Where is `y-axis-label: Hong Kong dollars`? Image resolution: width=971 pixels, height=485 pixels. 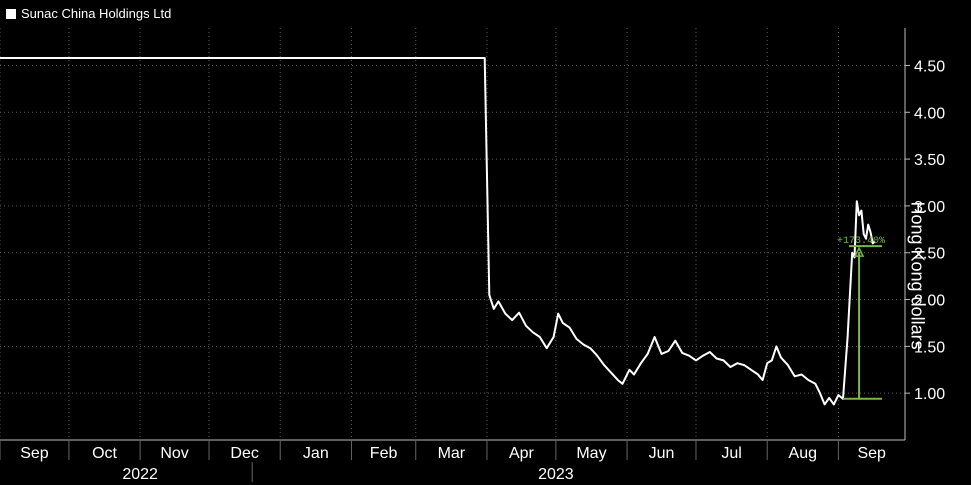 y-axis-label: Hong Kong dollars is located at coordinates (917, 275).